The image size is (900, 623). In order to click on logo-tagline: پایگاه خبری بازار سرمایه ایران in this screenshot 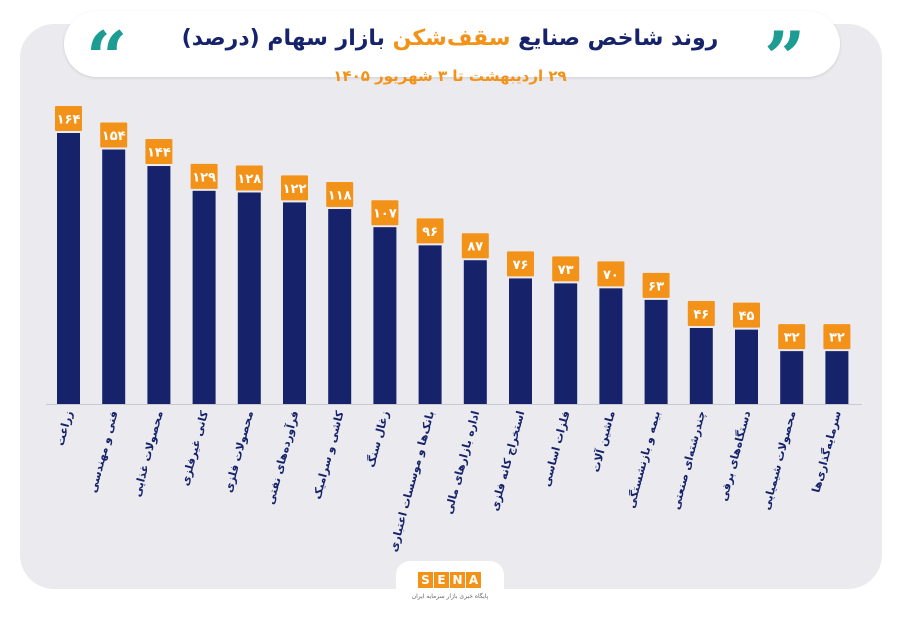, I will do `click(450, 596)`.